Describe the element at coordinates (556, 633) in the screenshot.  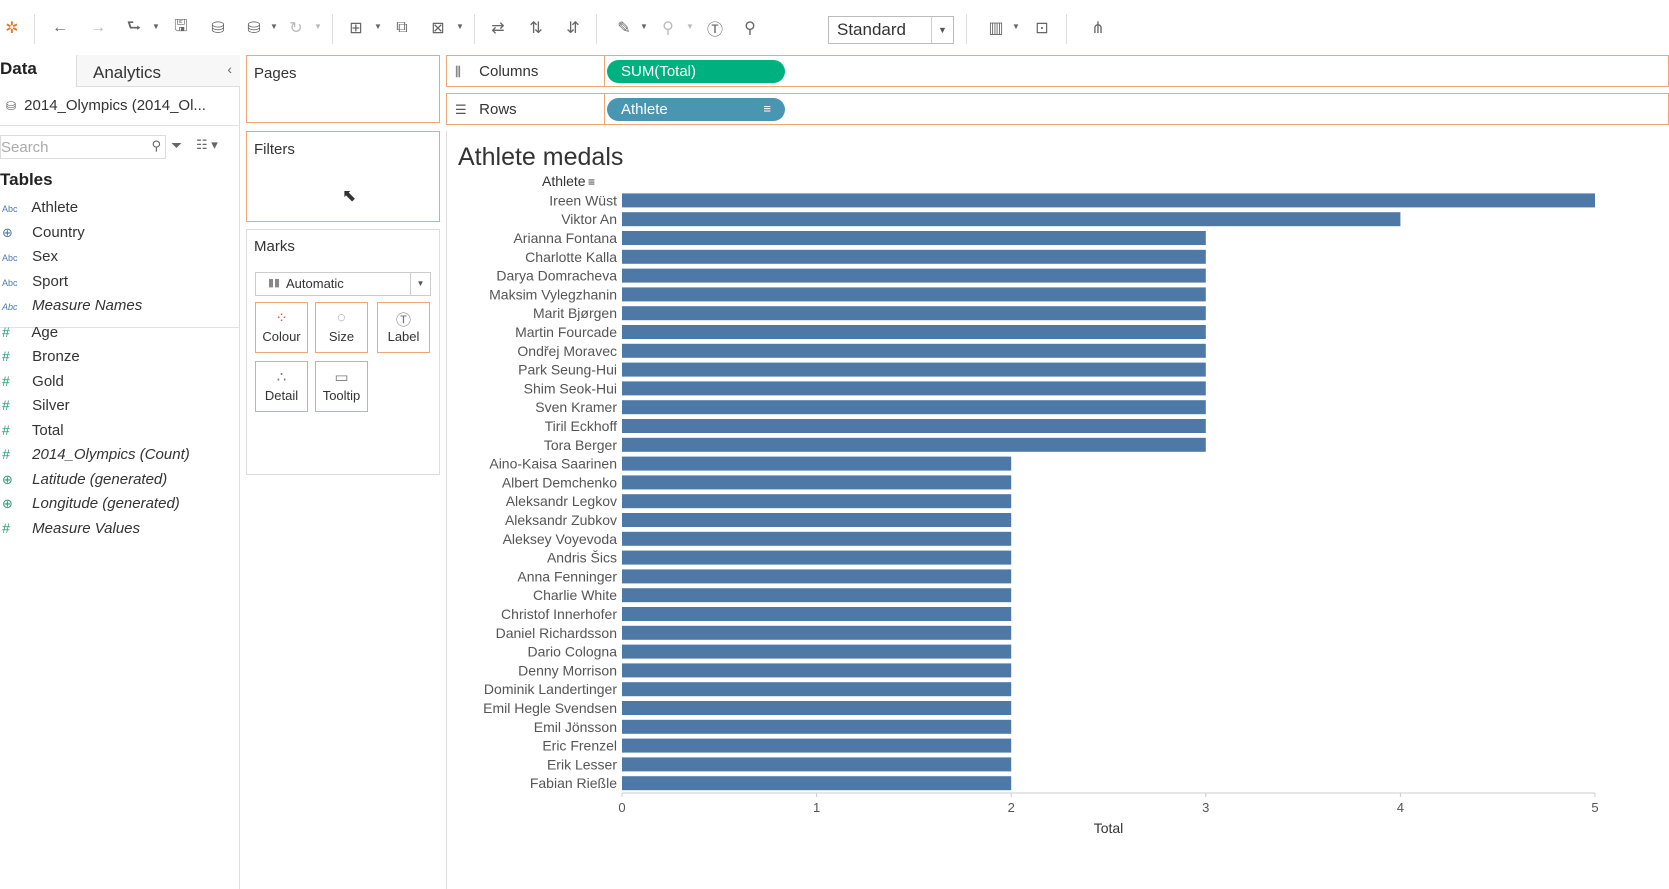
I see `row-label: Daniel Richardsson` at that location.